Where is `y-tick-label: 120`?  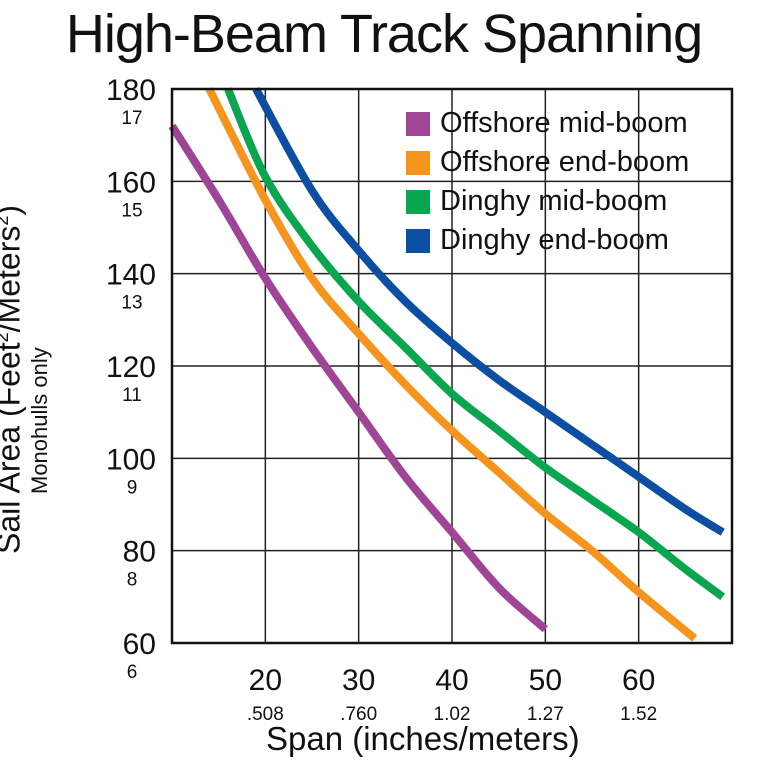
y-tick-label: 120 is located at coordinates (131, 367).